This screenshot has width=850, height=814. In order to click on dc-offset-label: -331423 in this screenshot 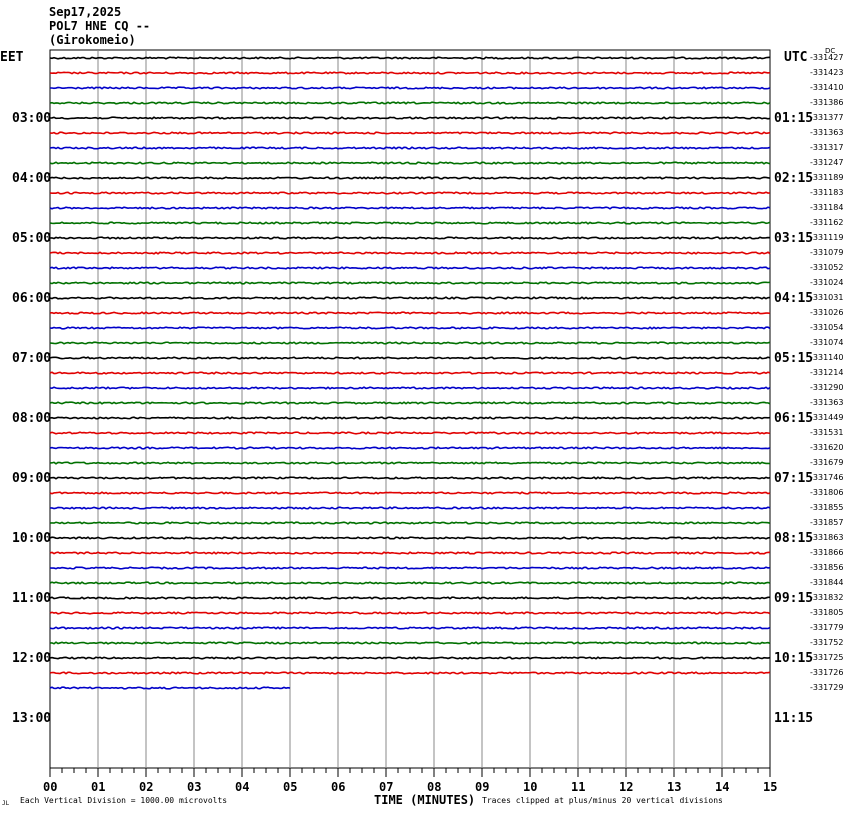, I will do `click(827, 72)`.